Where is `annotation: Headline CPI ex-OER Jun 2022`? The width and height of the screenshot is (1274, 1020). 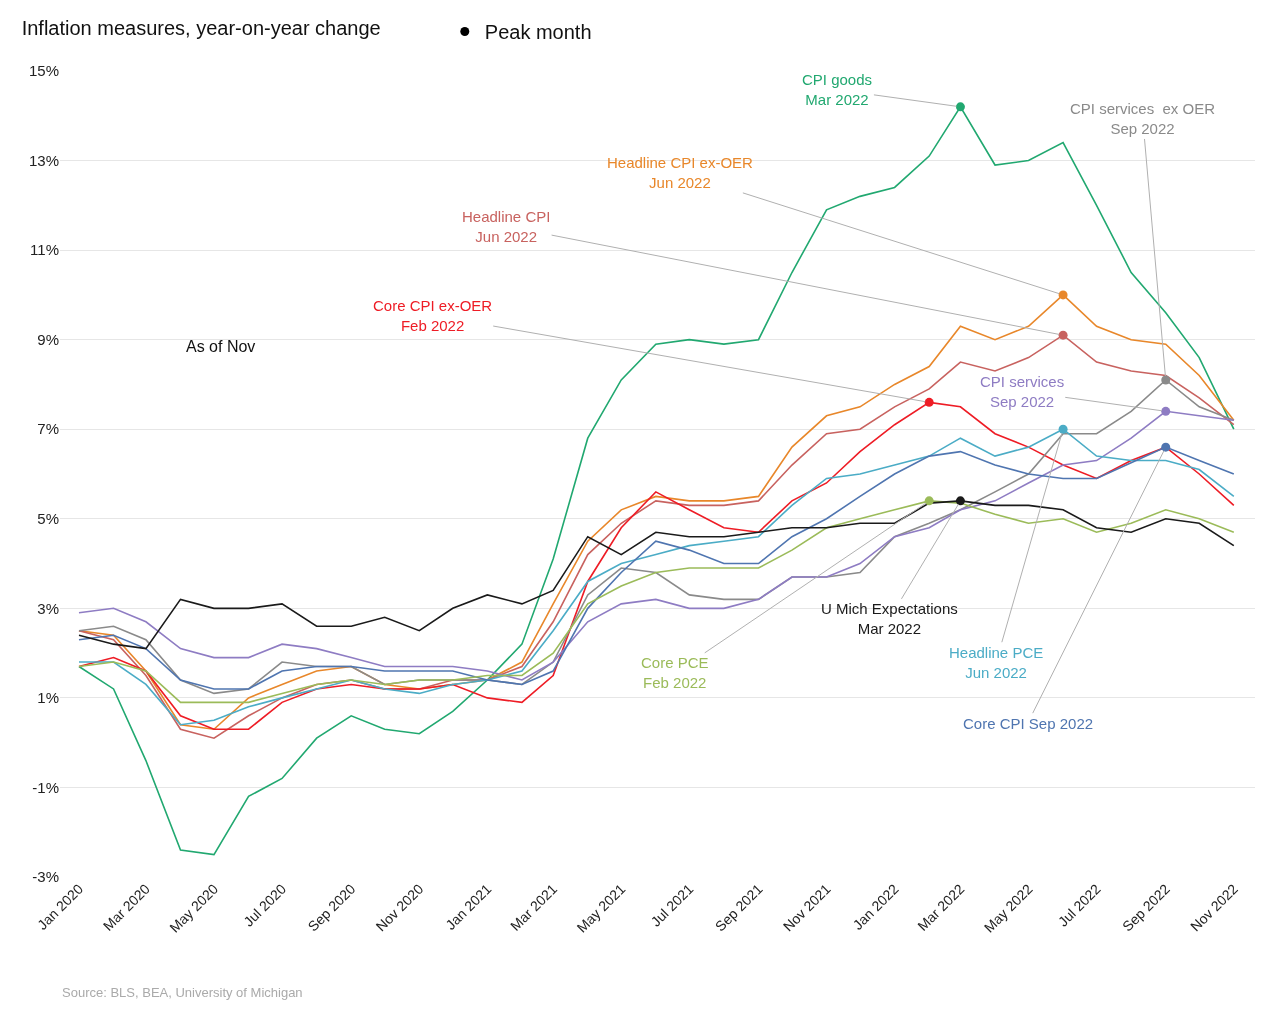
annotation: Headline CPI ex-OER Jun 2022 is located at coordinates (680, 172).